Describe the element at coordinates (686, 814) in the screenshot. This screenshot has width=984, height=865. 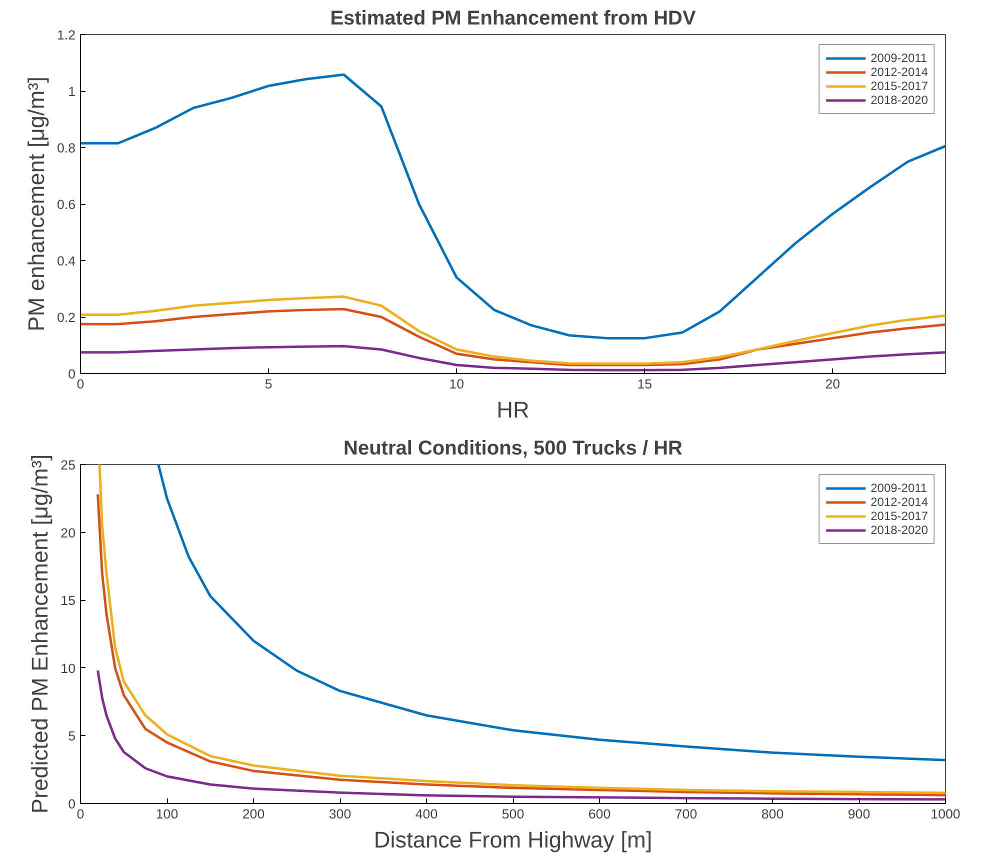
I see `x-tick-label: 700` at that location.